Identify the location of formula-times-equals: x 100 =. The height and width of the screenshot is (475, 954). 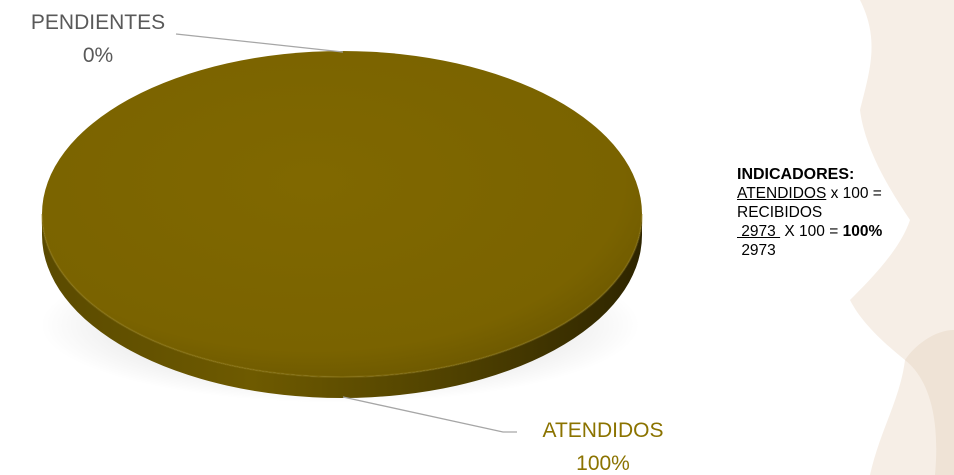
(854, 193).